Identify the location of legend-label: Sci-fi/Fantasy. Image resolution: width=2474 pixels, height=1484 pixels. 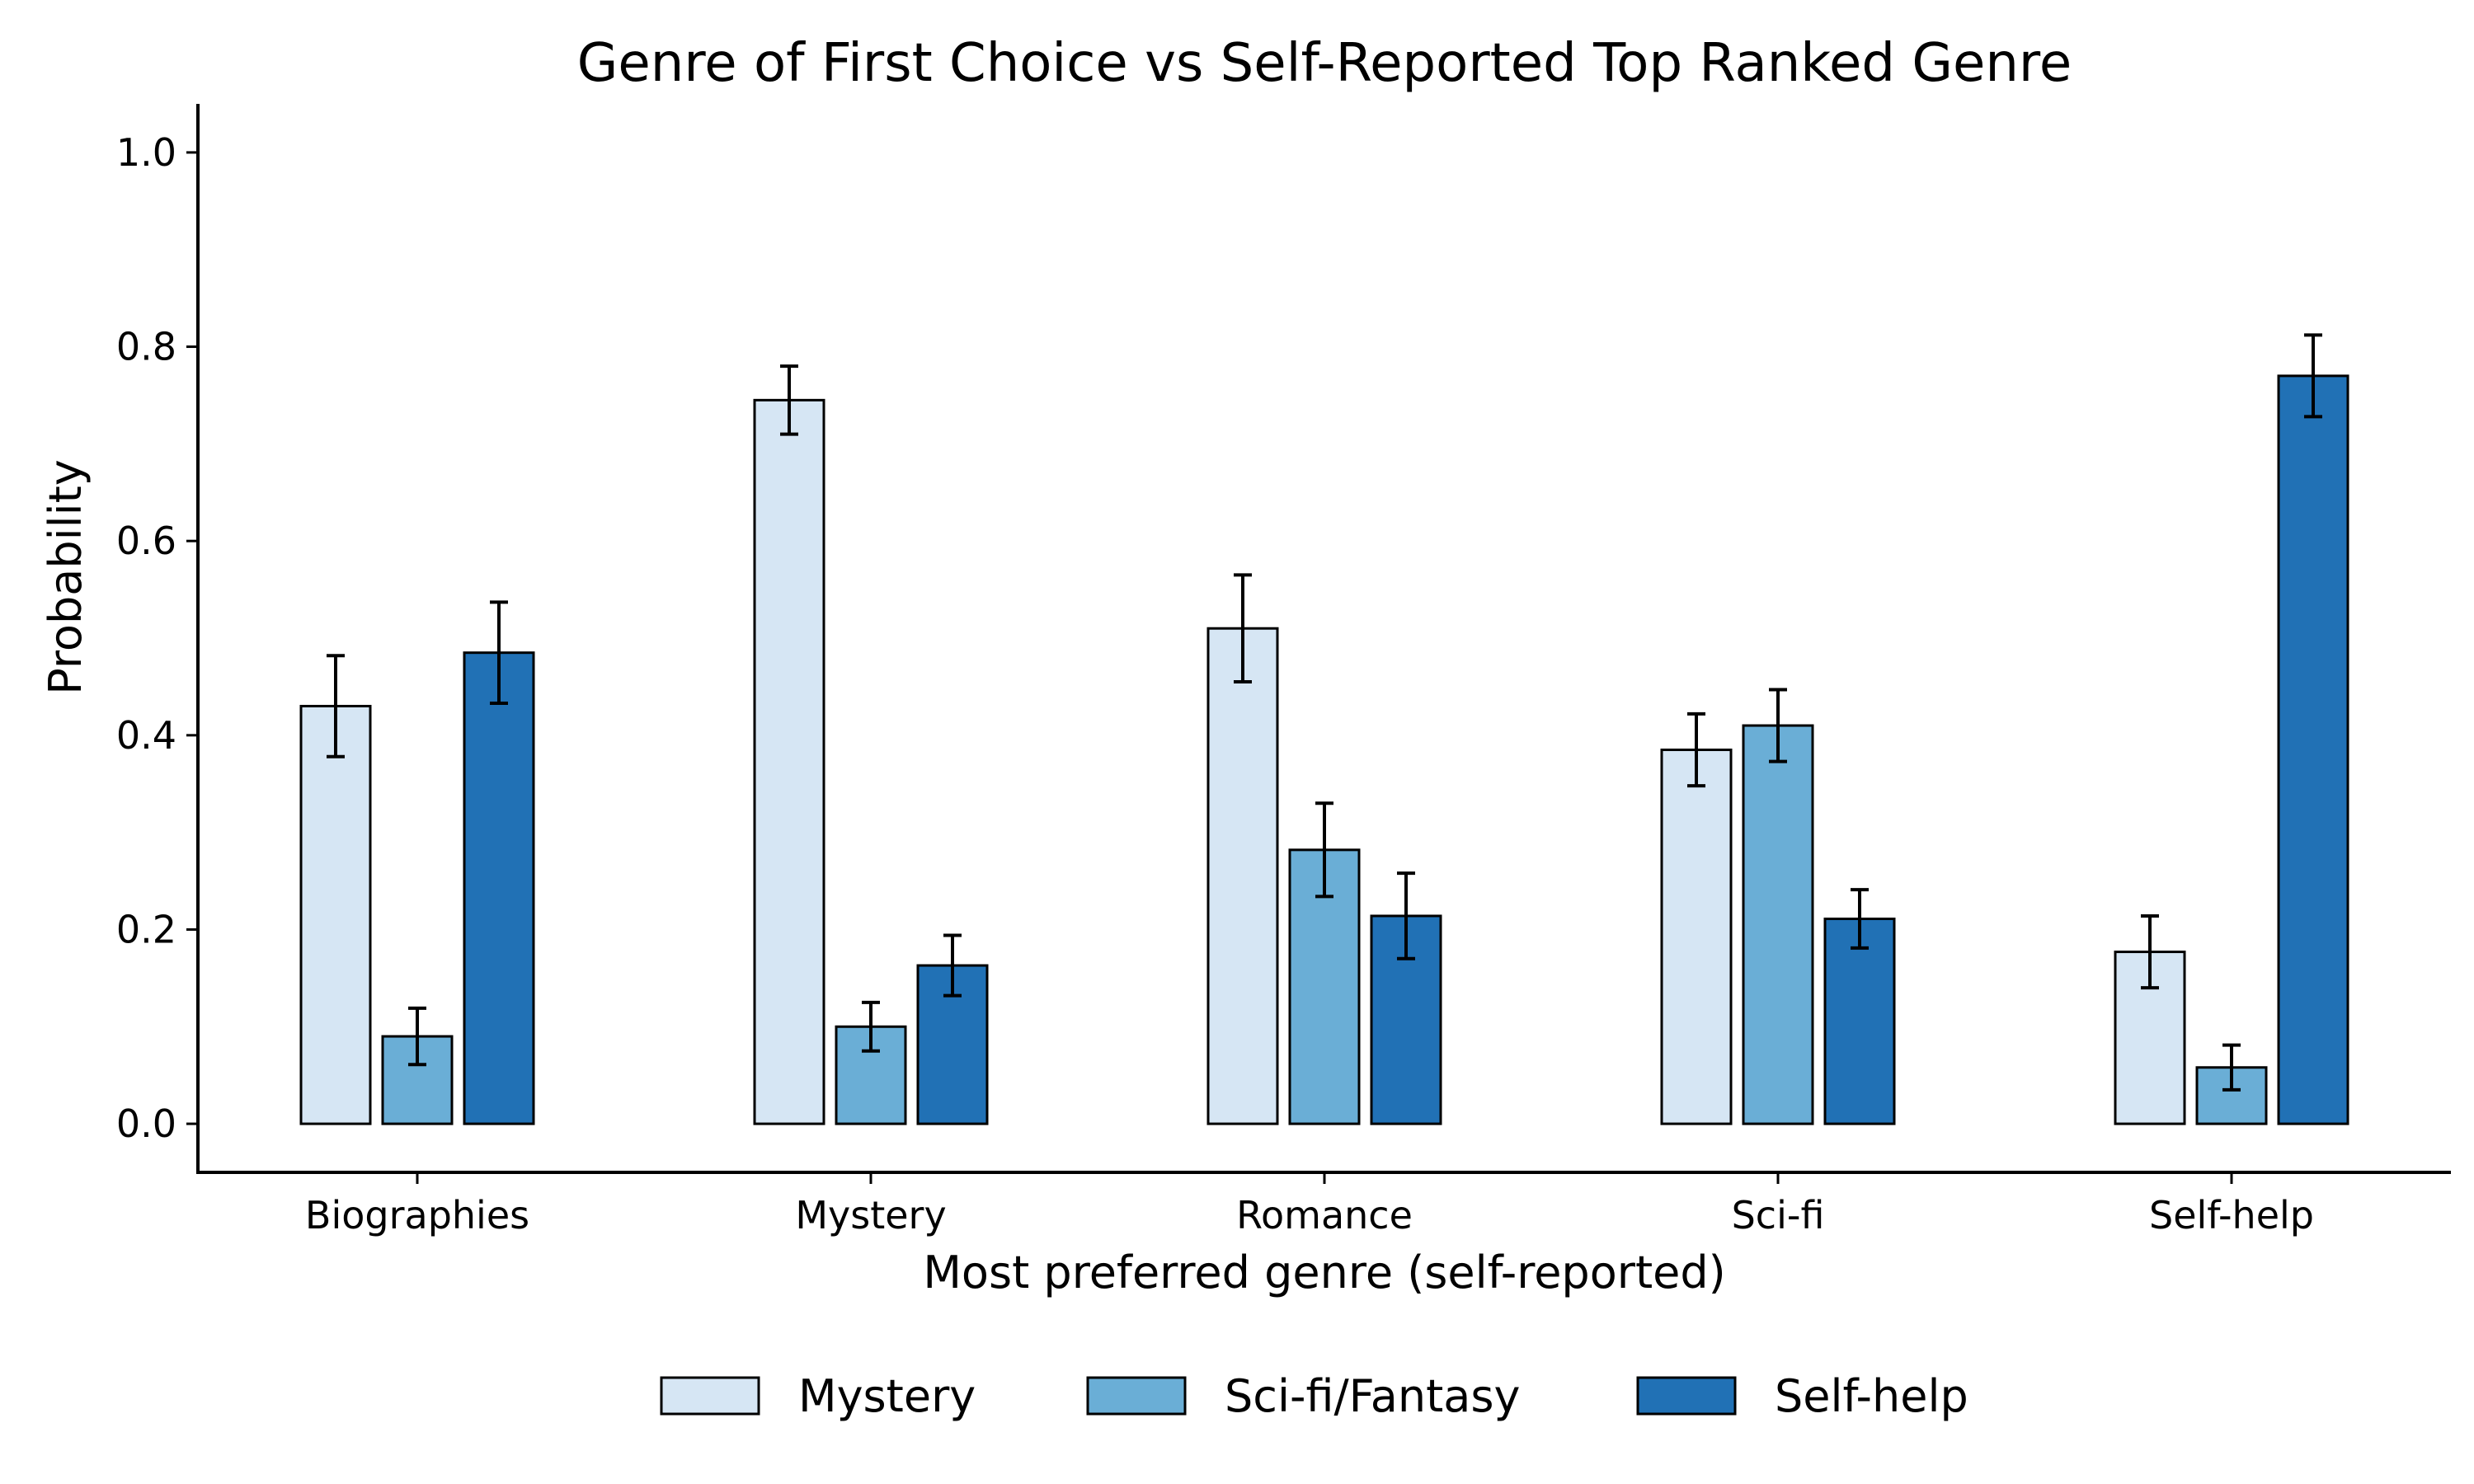
(1372, 1396).